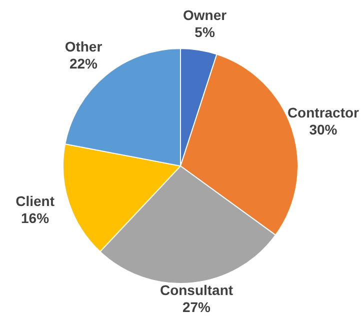 Image resolution: width=361 pixels, height=325 pixels. I want to click on data-label: 16%, so click(35, 218).